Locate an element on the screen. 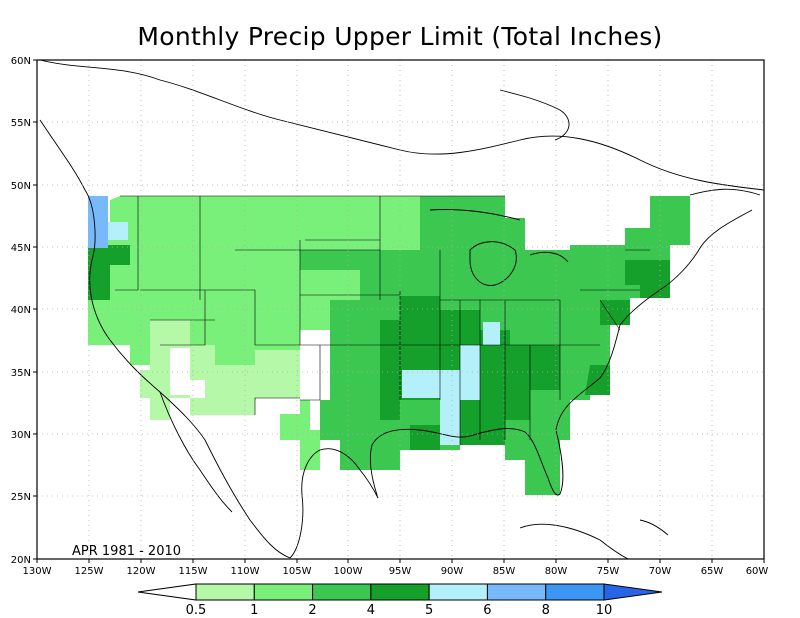 The height and width of the screenshot is (618, 800). precip-region-5to6-nw is located at coordinates (118, 231).